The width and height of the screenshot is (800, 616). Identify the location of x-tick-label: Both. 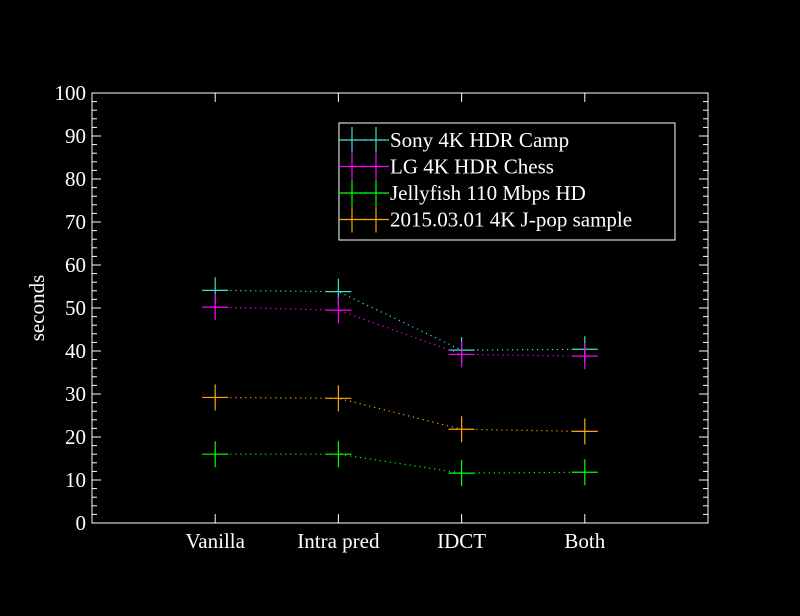
(584, 541).